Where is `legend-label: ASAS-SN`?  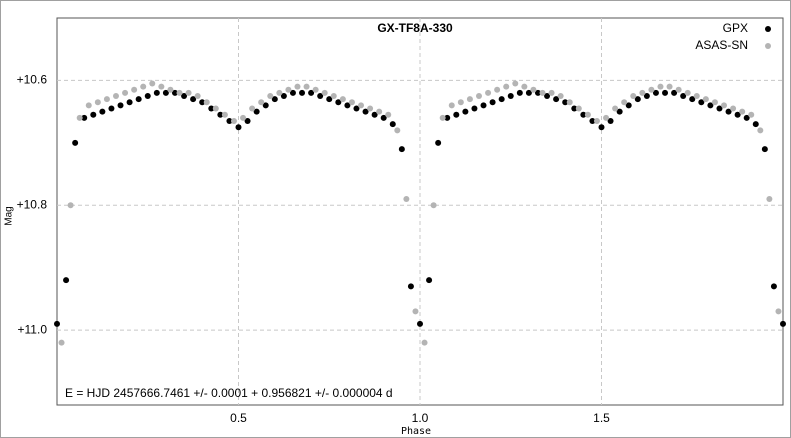 legend-label: ASAS-SN is located at coordinates (721, 45).